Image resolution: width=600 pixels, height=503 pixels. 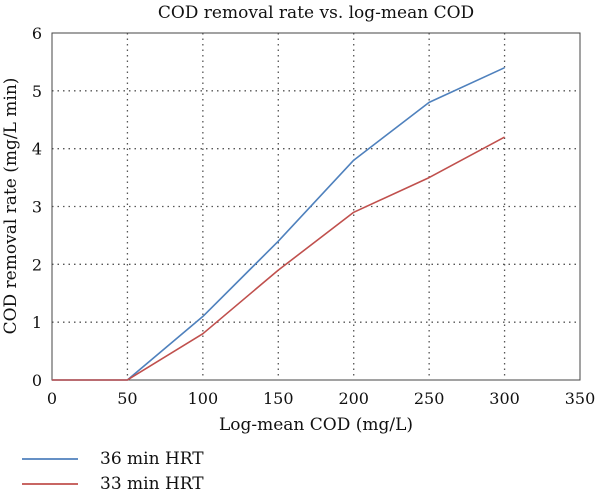 What do you see at coordinates (52, 398) in the screenshot?
I see `x-tick-label: 0` at bounding box center [52, 398].